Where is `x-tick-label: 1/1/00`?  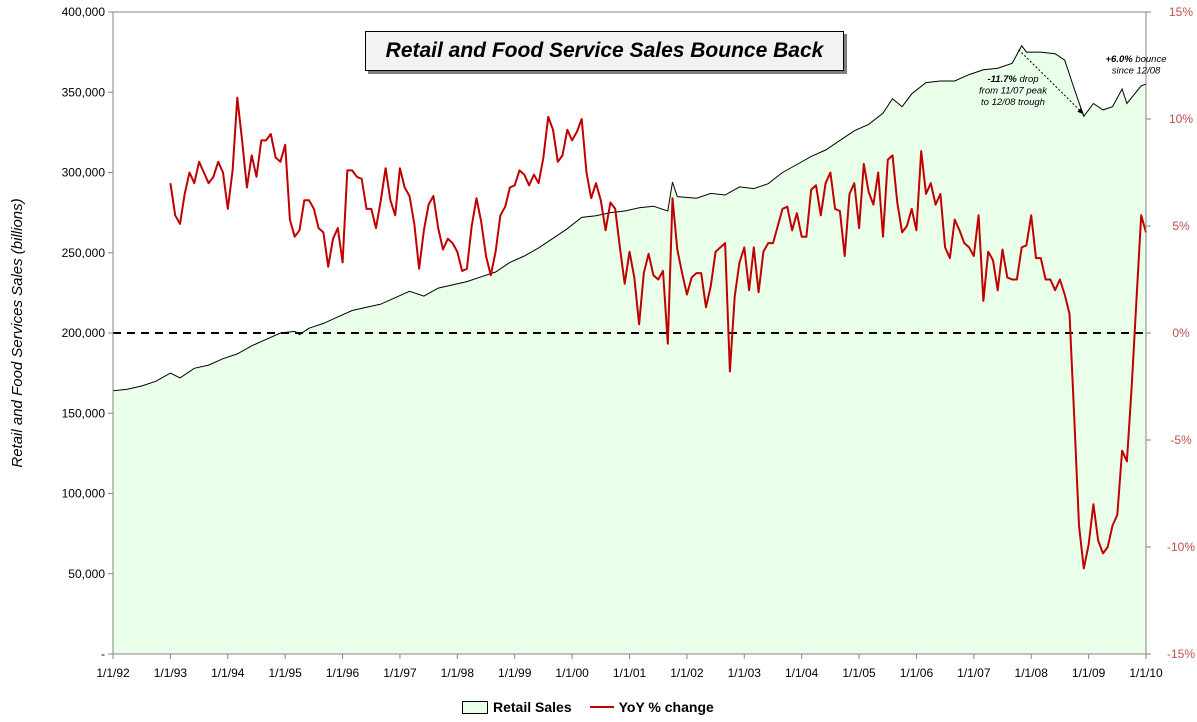
x-tick-label: 1/1/00 is located at coordinates (572, 673).